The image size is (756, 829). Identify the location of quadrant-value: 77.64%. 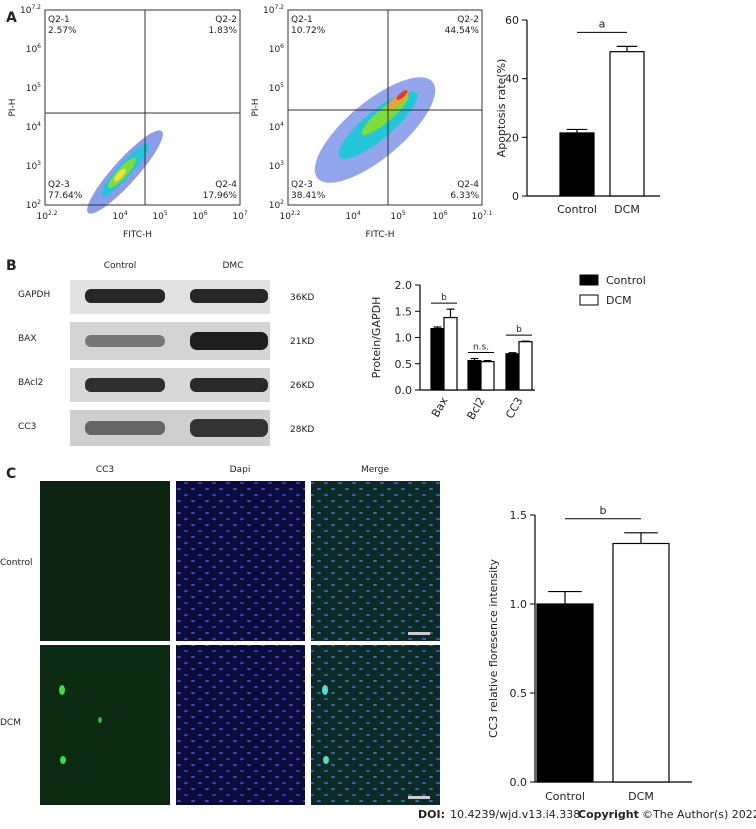
(65, 196).